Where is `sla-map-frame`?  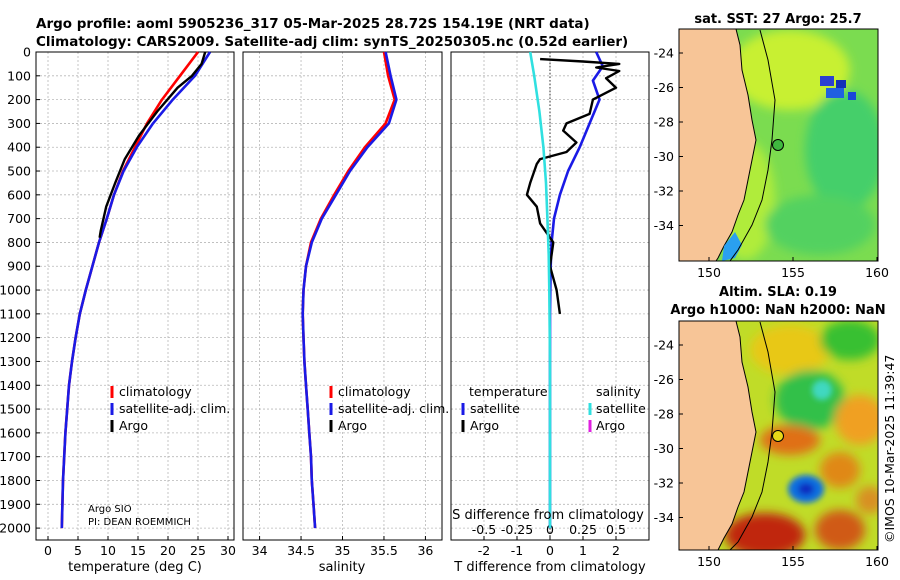
sla-map-frame is located at coordinates (778, 435).